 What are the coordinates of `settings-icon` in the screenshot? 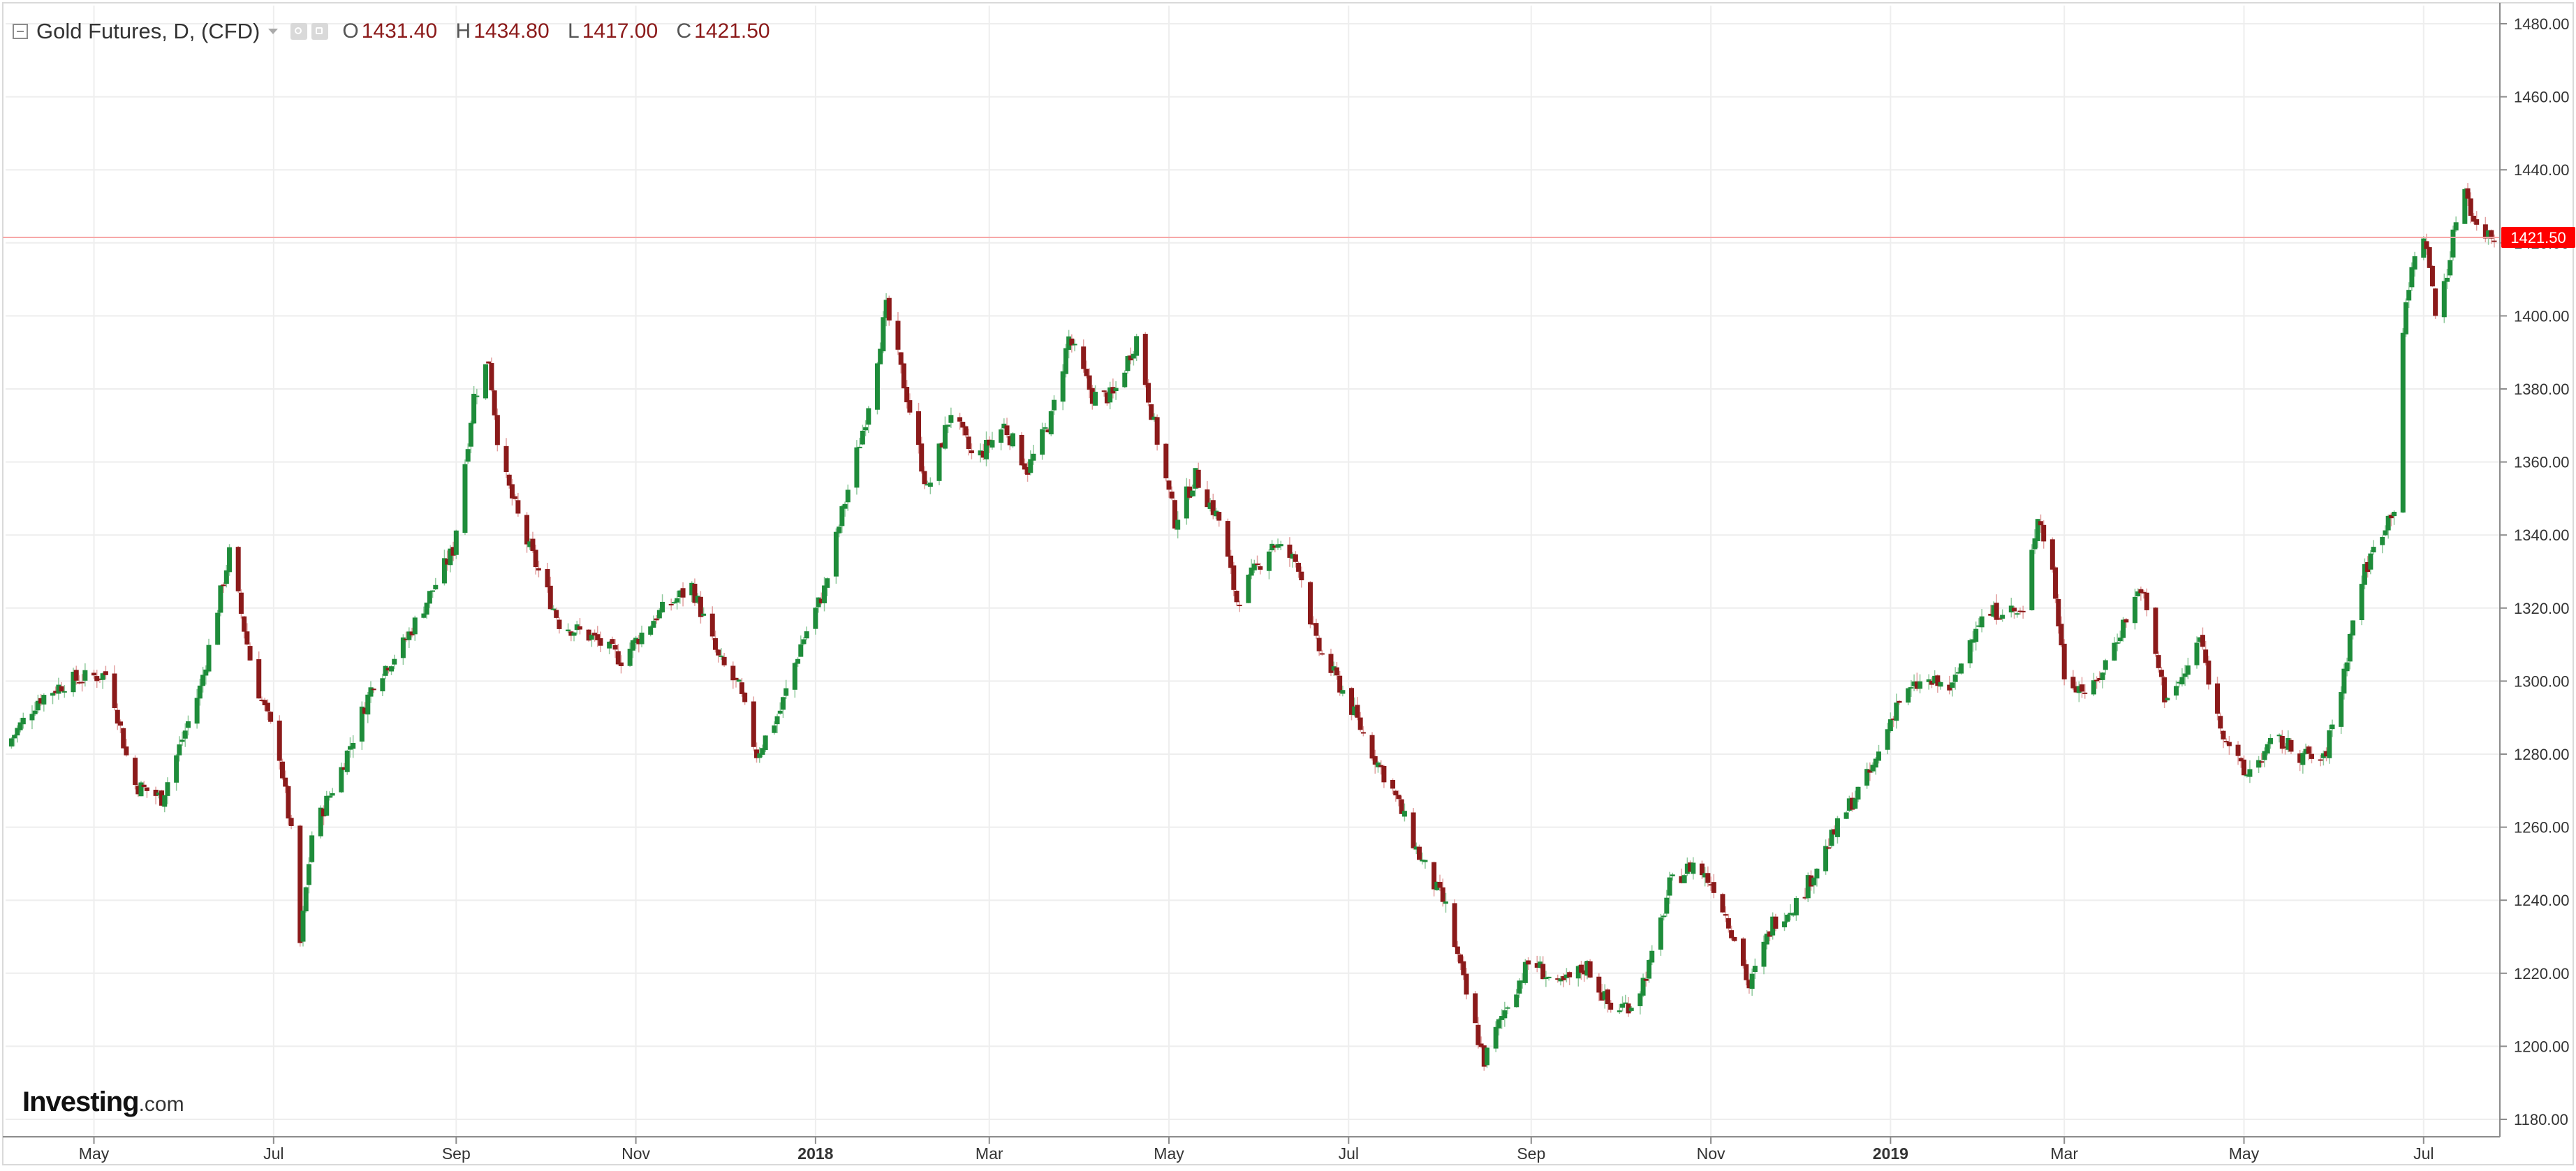 It's located at (299, 31).